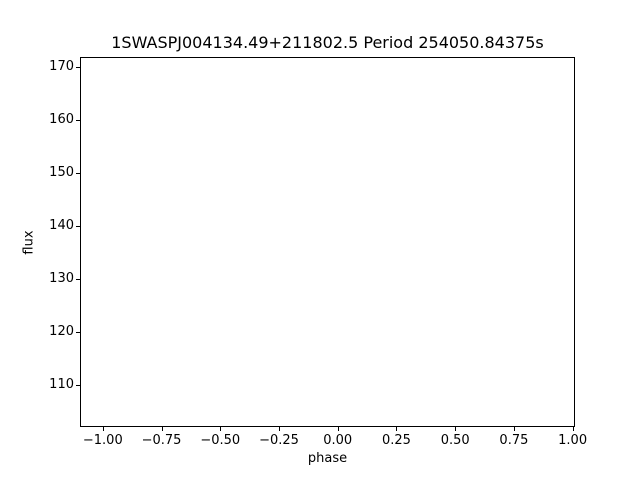  Describe the element at coordinates (514, 440) in the screenshot. I see `x-tick-label: 0.75` at that location.